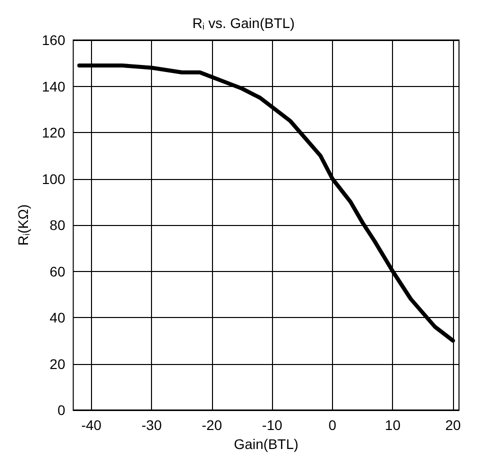 This screenshot has width=487, height=470. What do you see at coordinates (54, 40) in the screenshot?
I see `y-tick-label: 160` at bounding box center [54, 40].